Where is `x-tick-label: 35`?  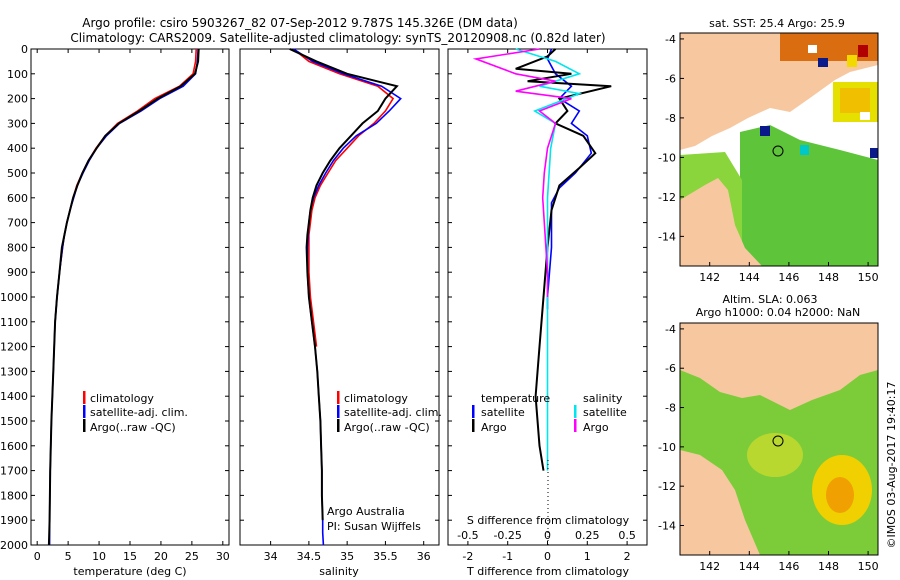 x-tick-label: 35 is located at coordinates (347, 556).